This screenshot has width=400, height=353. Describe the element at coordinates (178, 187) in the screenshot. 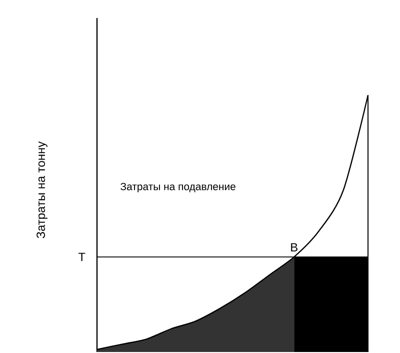

I see `annotation: Затраты на подавление` at that location.